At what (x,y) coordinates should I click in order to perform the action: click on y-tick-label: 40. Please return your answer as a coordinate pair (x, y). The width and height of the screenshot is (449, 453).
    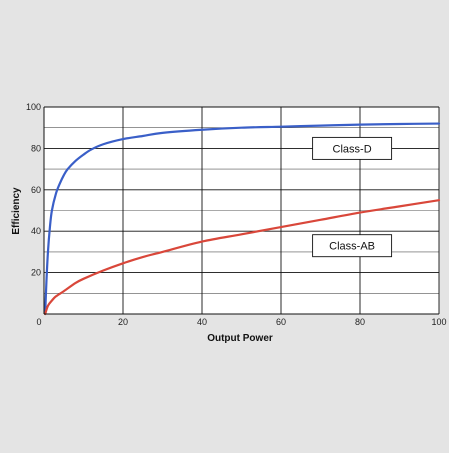
    Looking at the image, I should click on (36, 231).